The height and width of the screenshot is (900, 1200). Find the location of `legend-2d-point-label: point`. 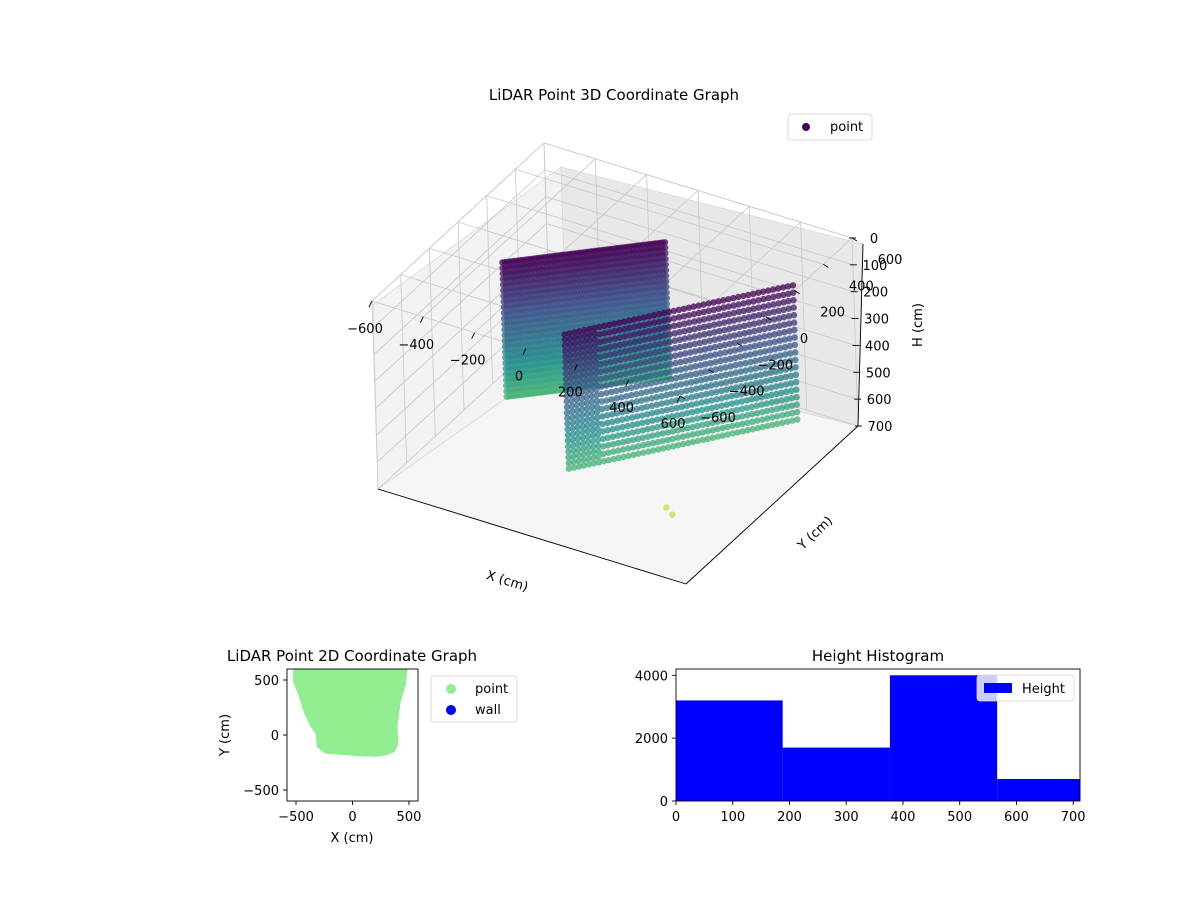

legend-2d-point-label: point is located at coordinates (491, 689).